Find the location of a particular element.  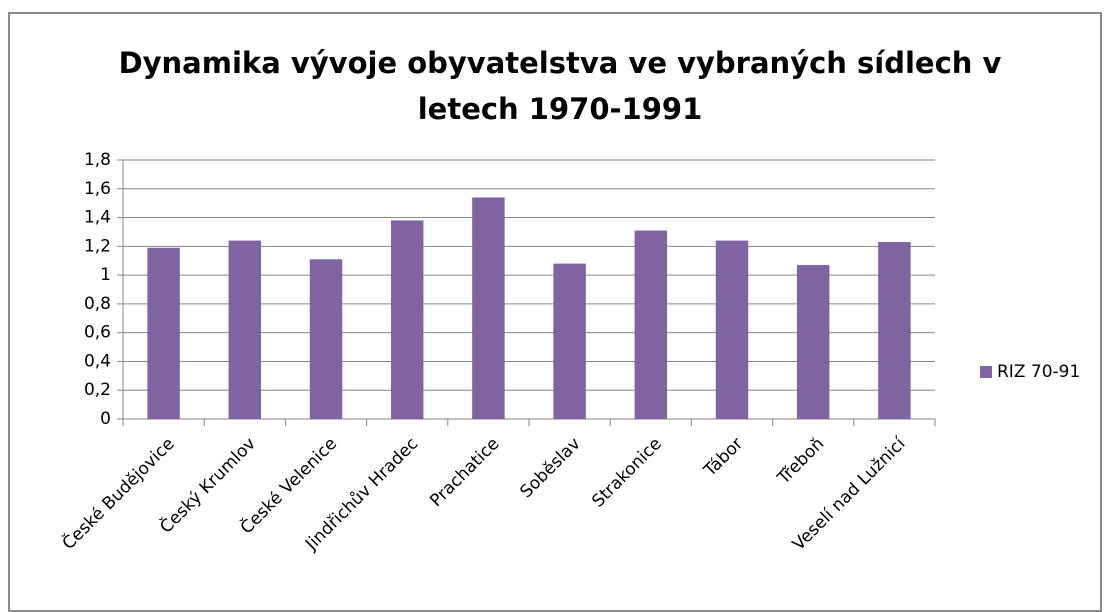

x-tick-label: České Budějovice is located at coordinates (117, 493).